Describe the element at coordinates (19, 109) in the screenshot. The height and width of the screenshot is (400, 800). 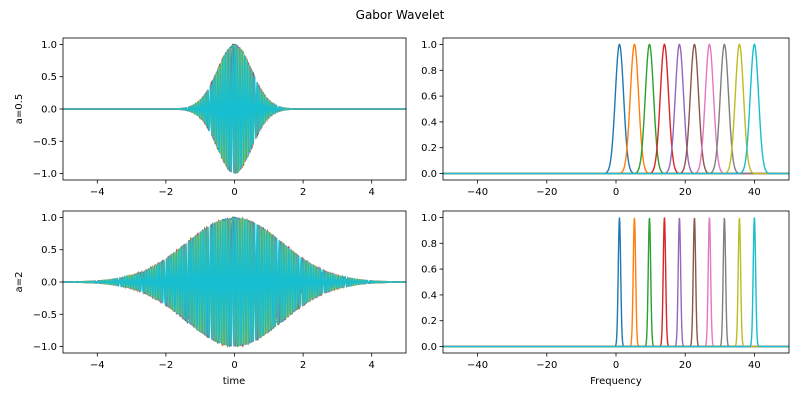
I see `y-axis-label: a=0.5` at that location.